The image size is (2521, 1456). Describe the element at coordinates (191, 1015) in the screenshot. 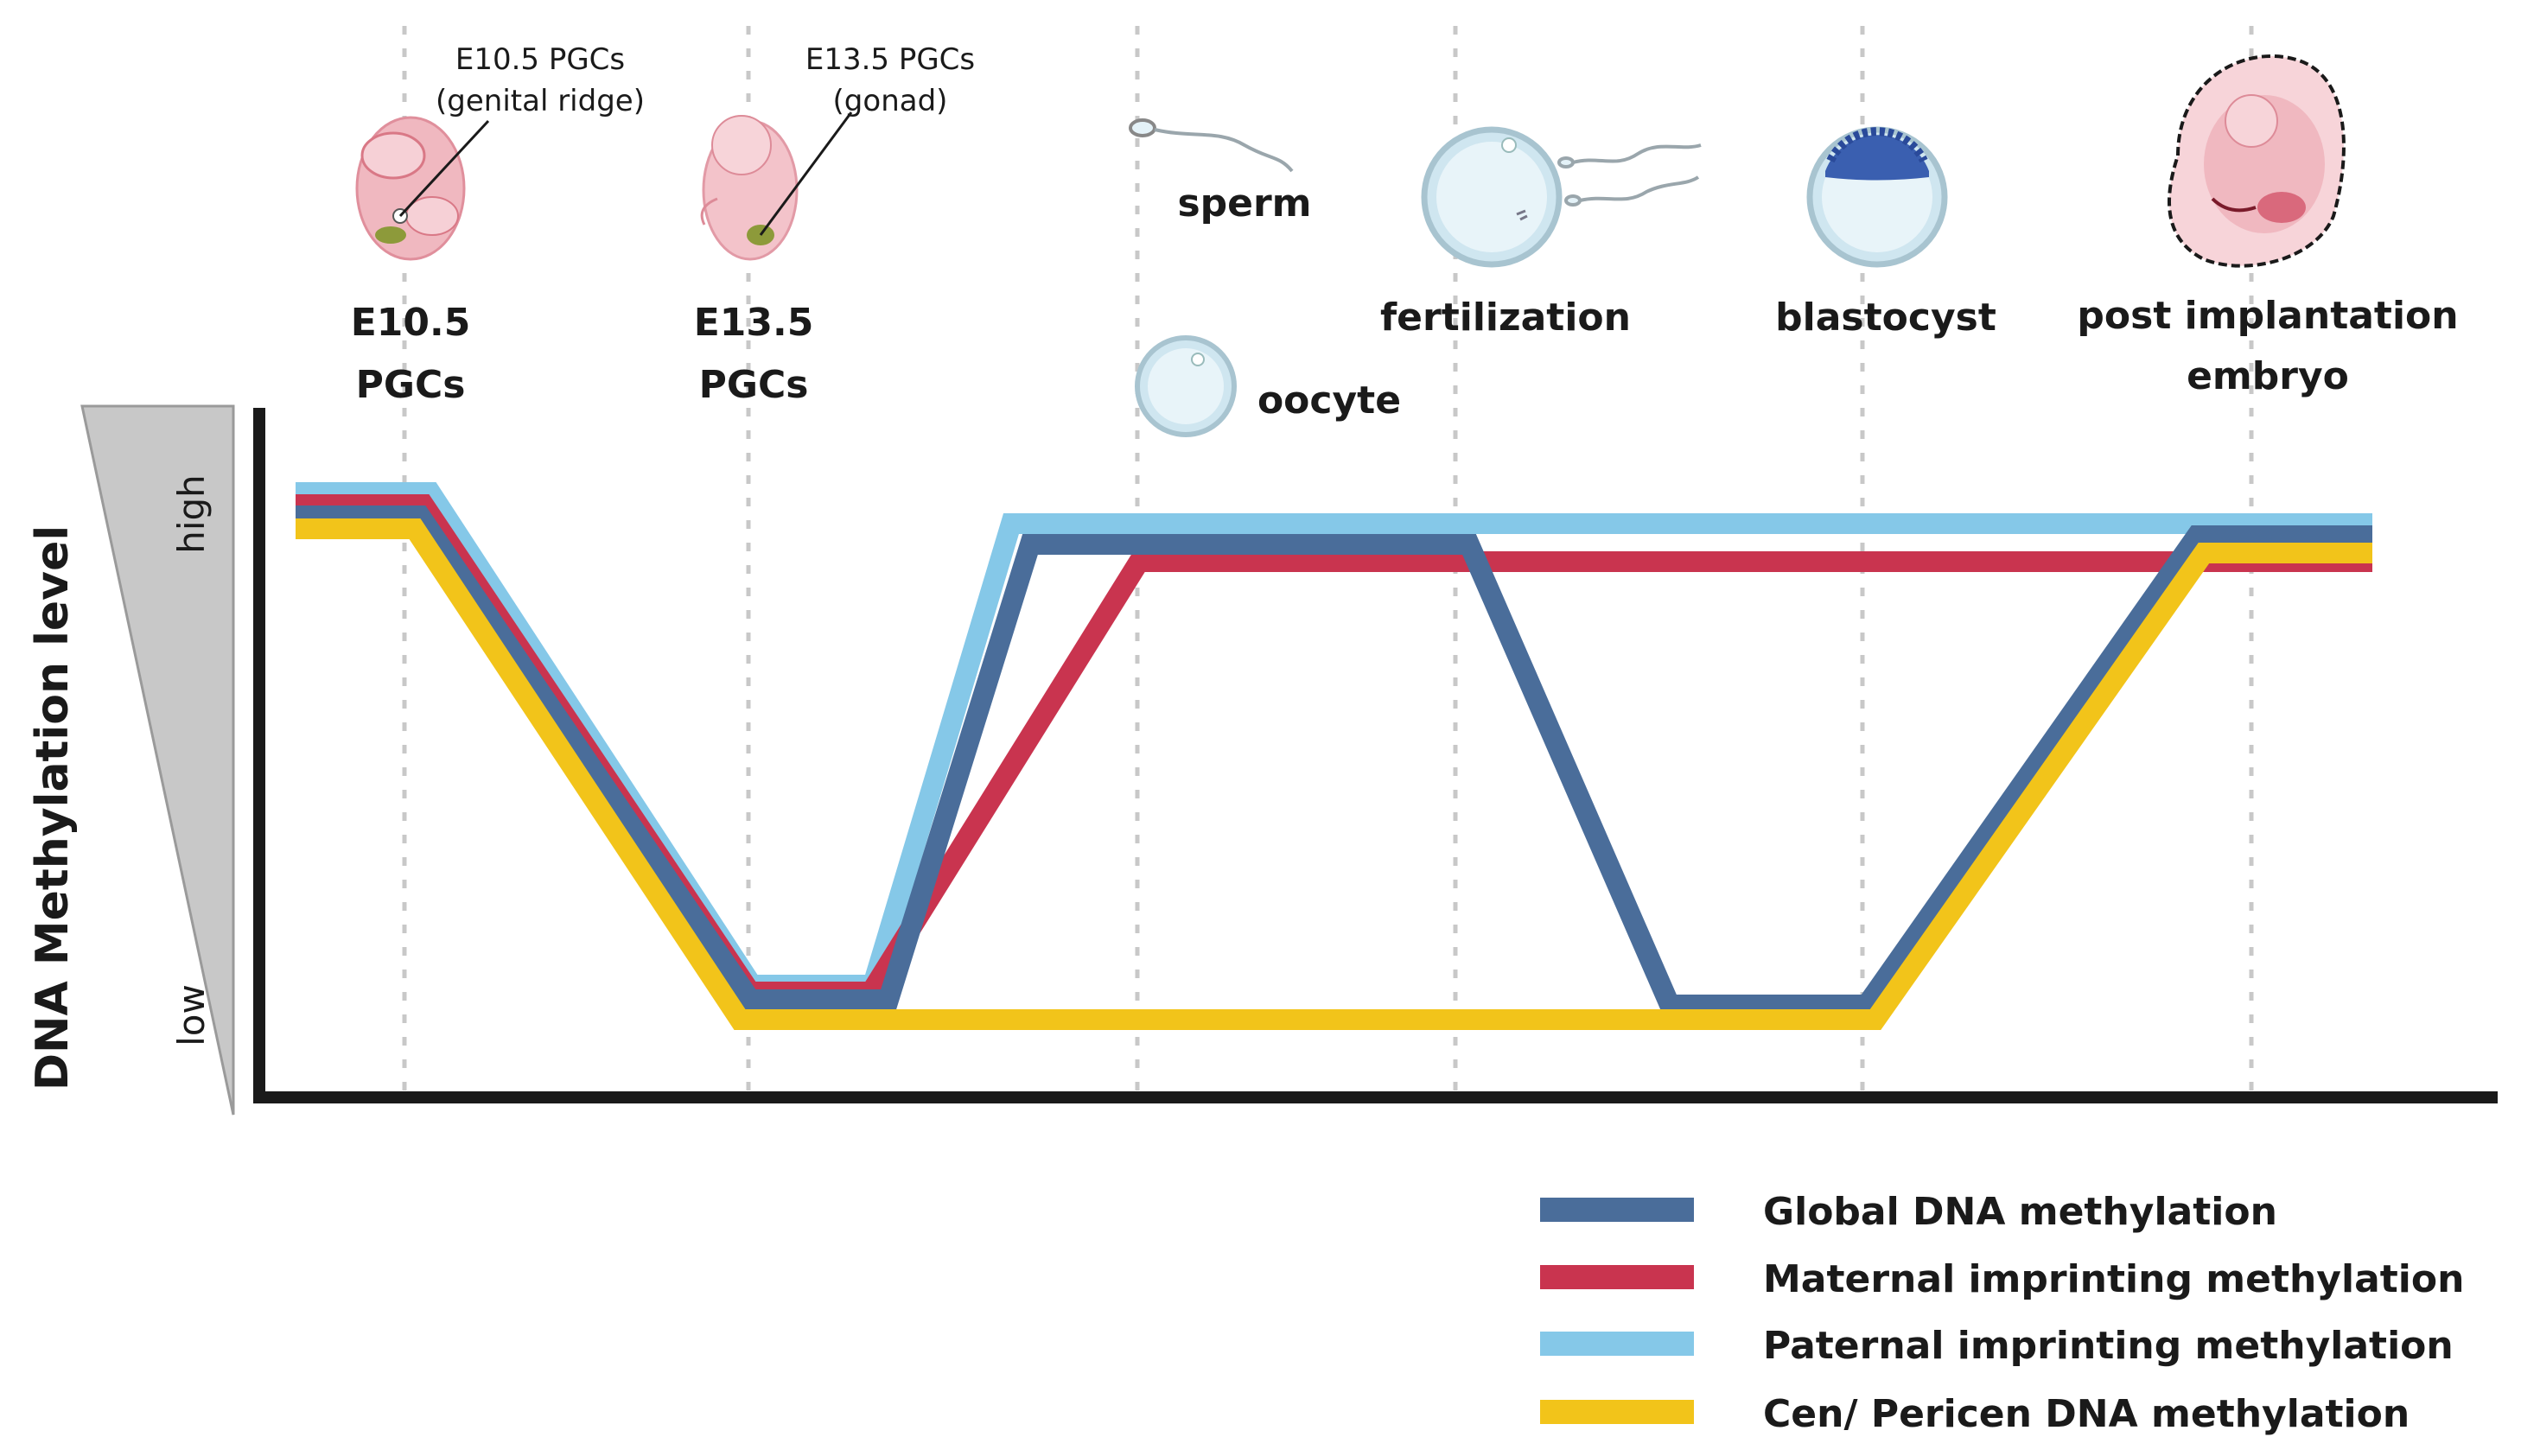

I see `y-axis-low-label: low` at that location.